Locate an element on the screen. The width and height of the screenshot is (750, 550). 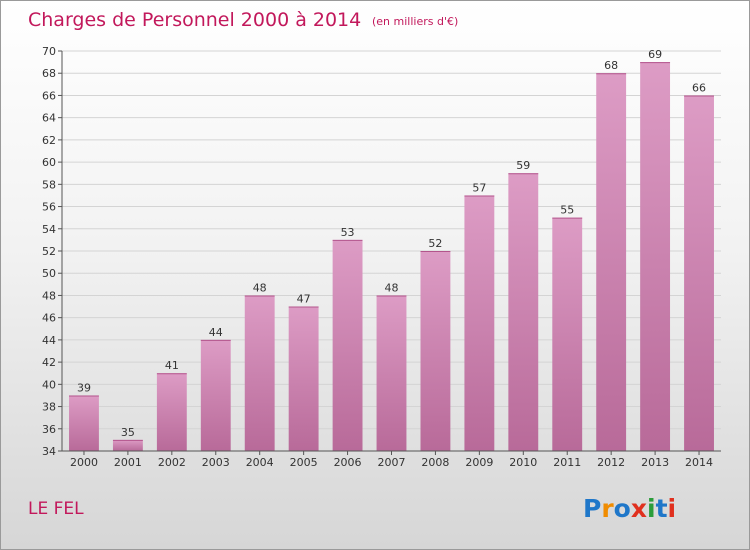
data-label: 68 is located at coordinates (611, 65).